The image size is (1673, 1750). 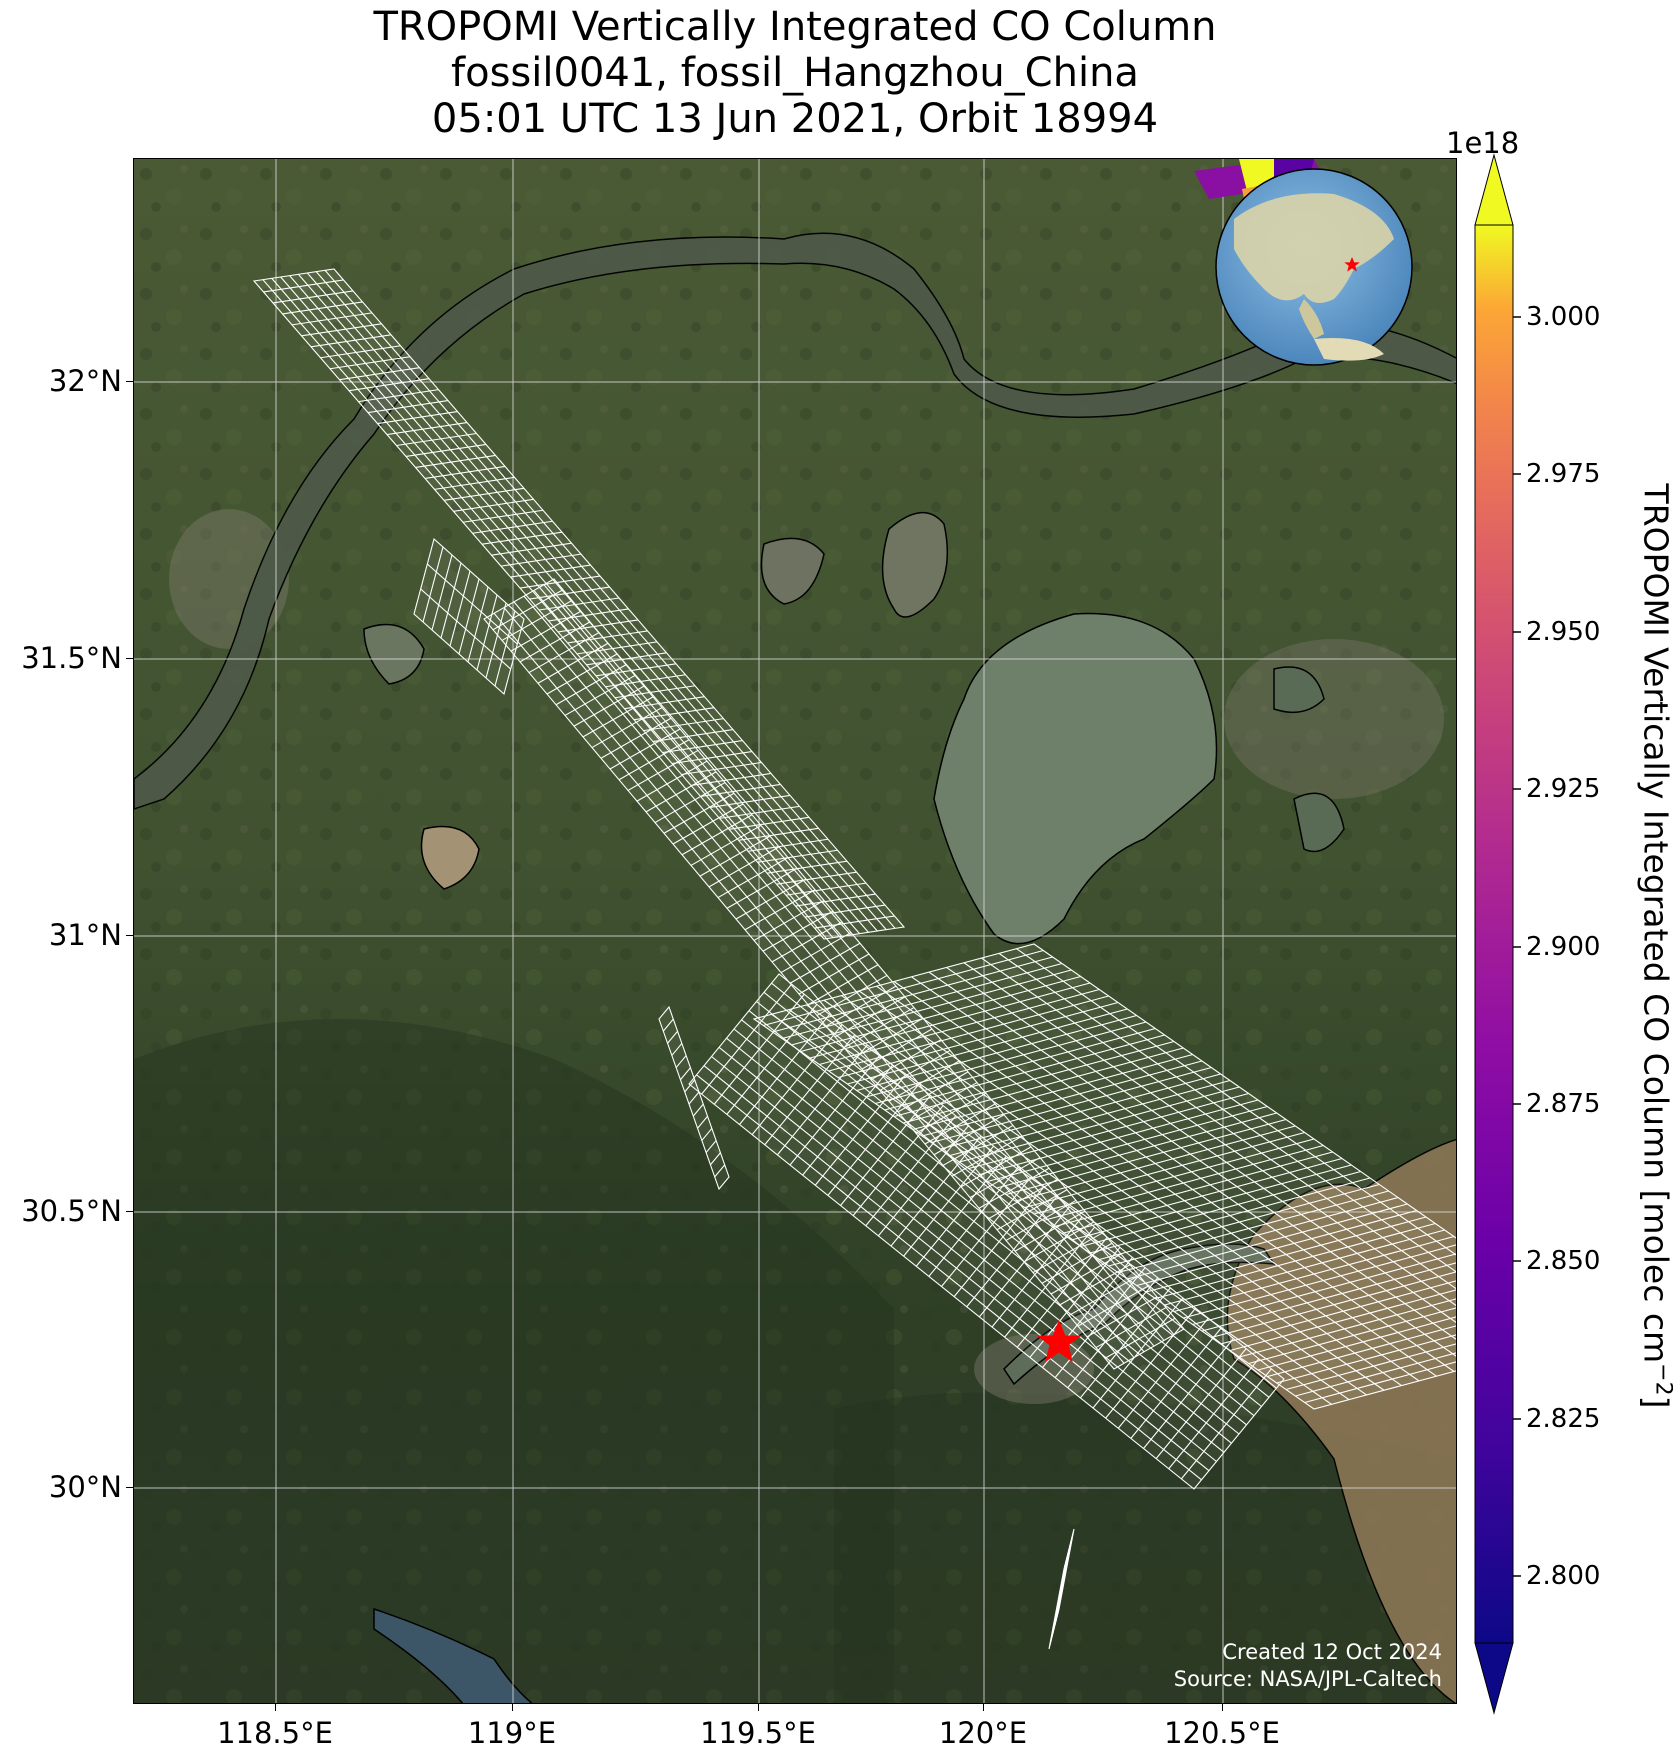 What do you see at coordinates (71, 658) in the screenshot?
I see `lat-tick-label: 31.5°N` at bounding box center [71, 658].